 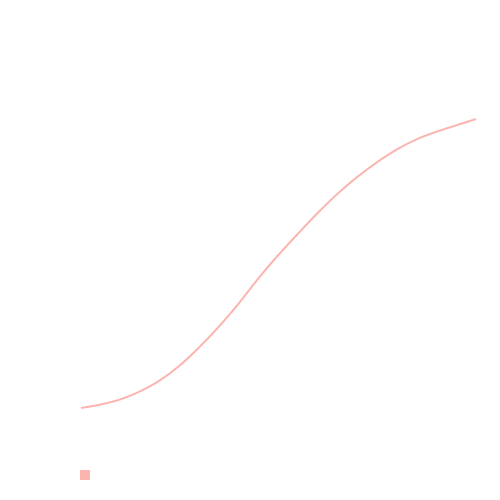 I want to click on legend, so click(x=88, y=475).